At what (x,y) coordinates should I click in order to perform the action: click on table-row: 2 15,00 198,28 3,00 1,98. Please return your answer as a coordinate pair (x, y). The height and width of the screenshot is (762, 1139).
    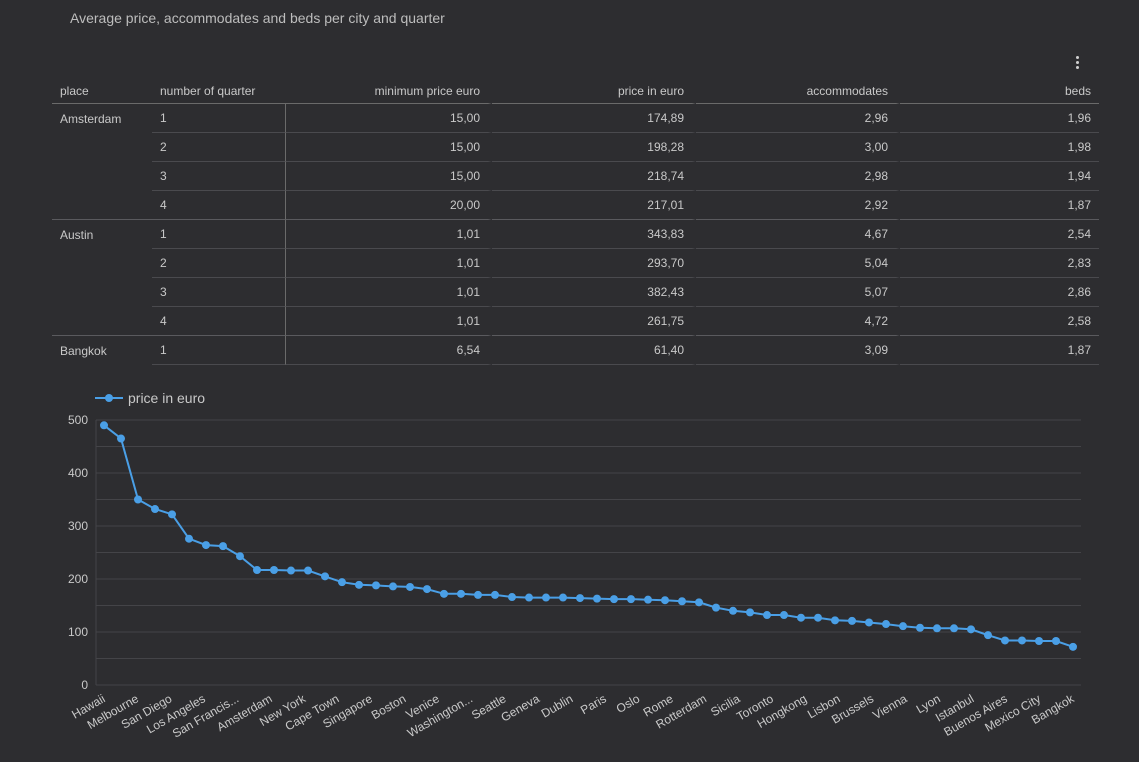
    Looking at the image, I should click on (575, 147).